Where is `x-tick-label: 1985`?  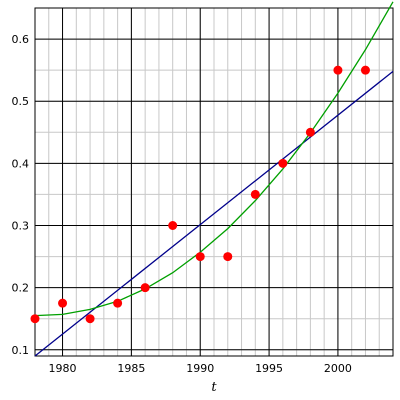 x-tick-label: 1985 is located at coordinates (131, 368).